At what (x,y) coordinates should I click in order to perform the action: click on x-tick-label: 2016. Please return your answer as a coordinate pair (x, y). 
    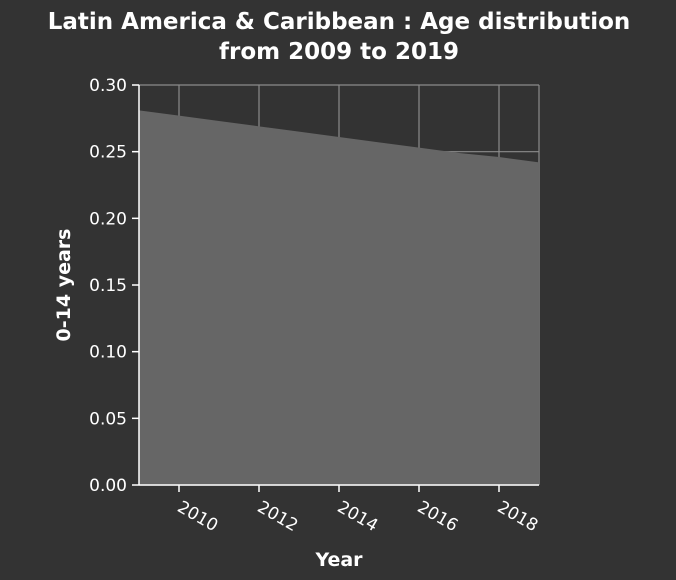
    Looking at the image, I should click on (437, 516).